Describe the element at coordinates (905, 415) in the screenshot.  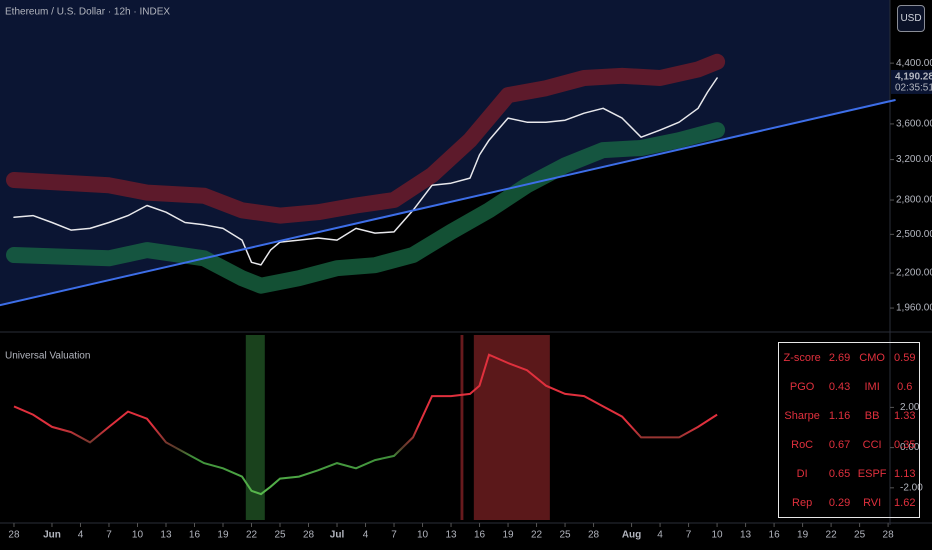
I see `table-cell: 1.33` at that location.